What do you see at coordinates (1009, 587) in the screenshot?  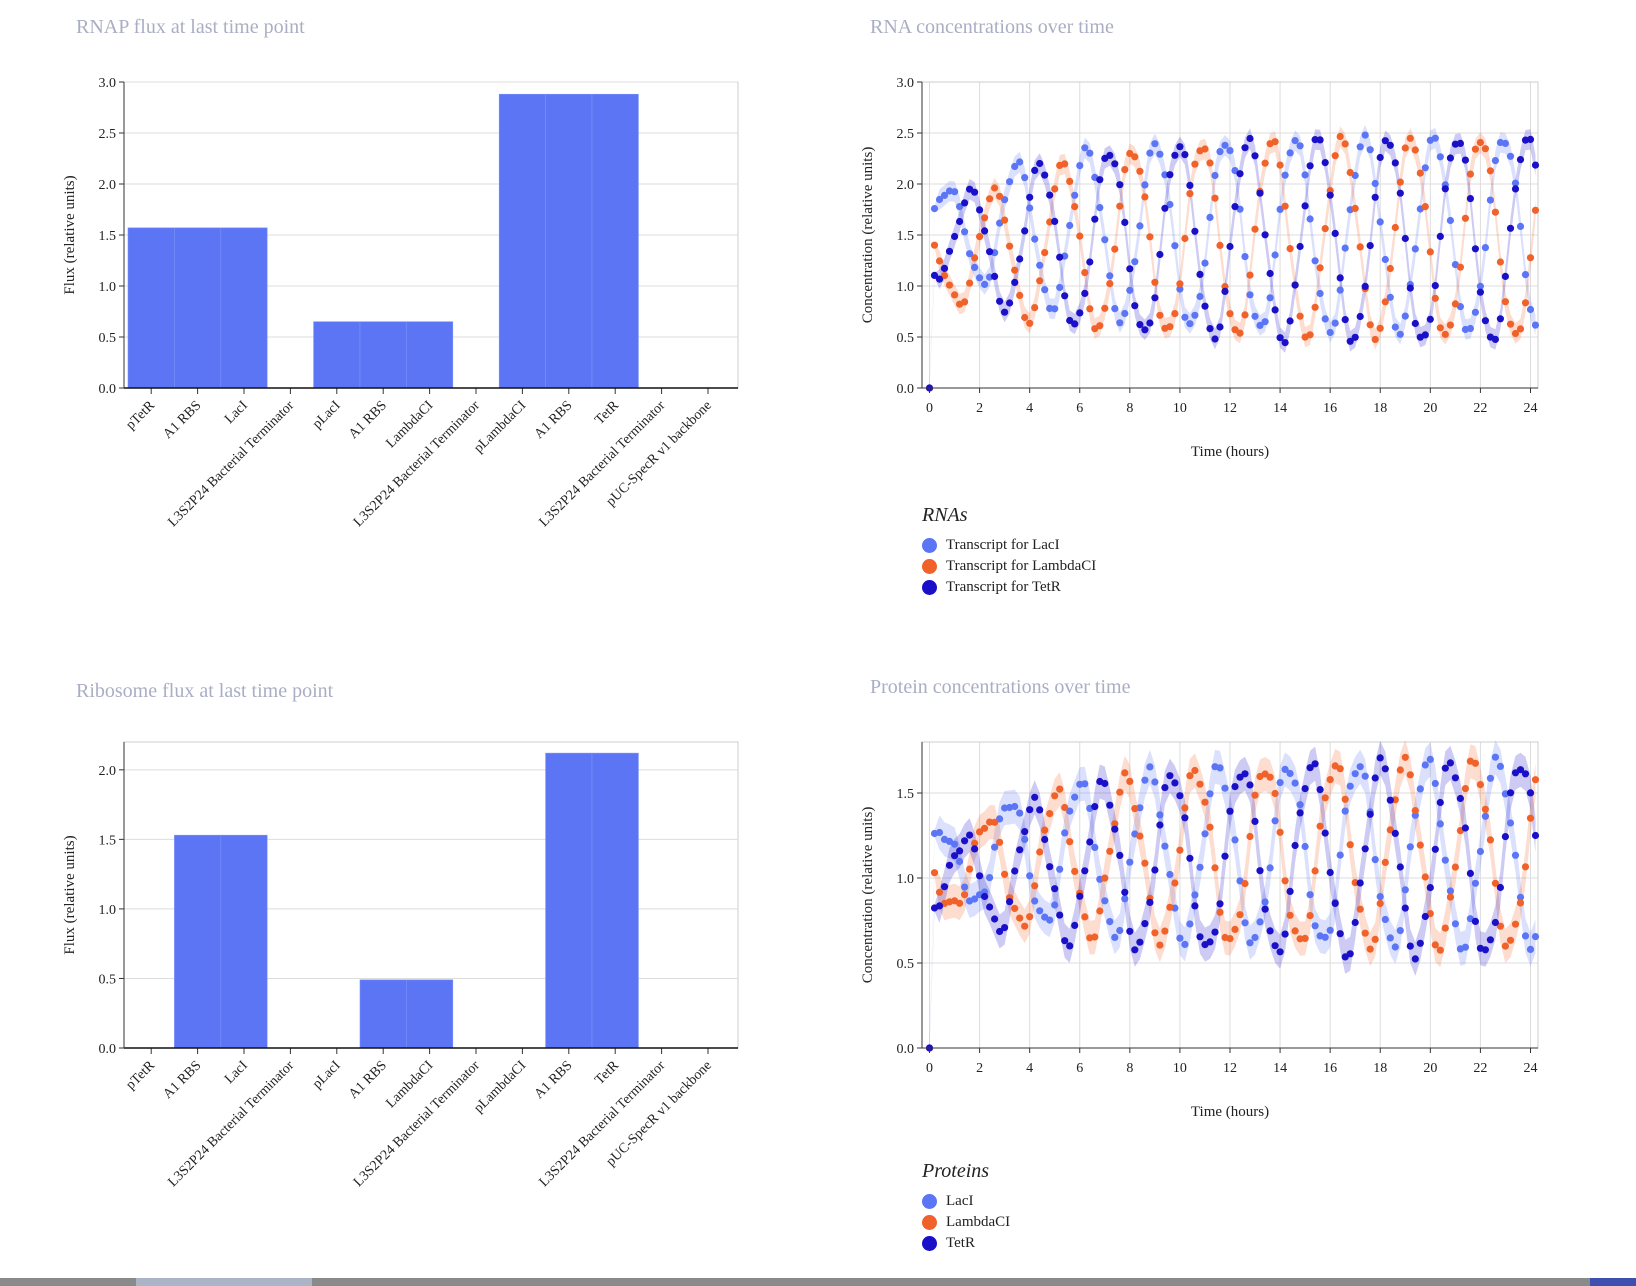 I see `legend-item-tetr-transcript: Transcript for TetR` at bounding box center [1009, 587].